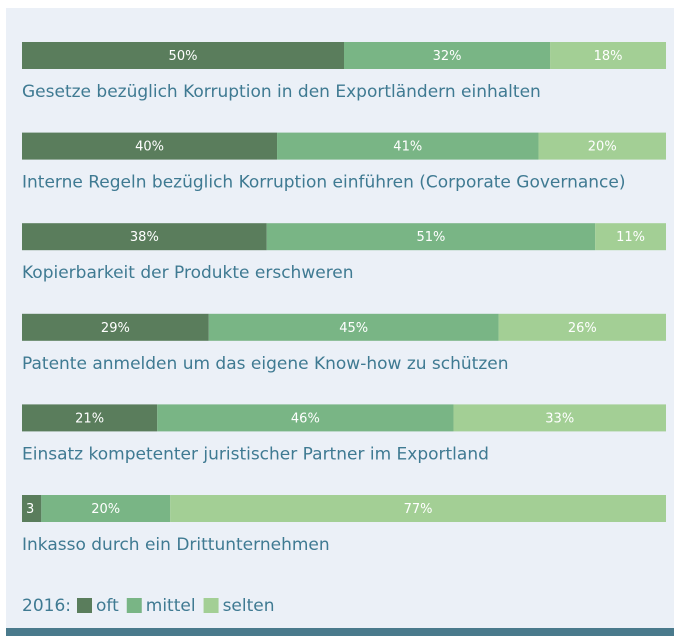 The height and width of the screenshot is (636, 674). I want to click on value-label: 26%, so click(582, 328).